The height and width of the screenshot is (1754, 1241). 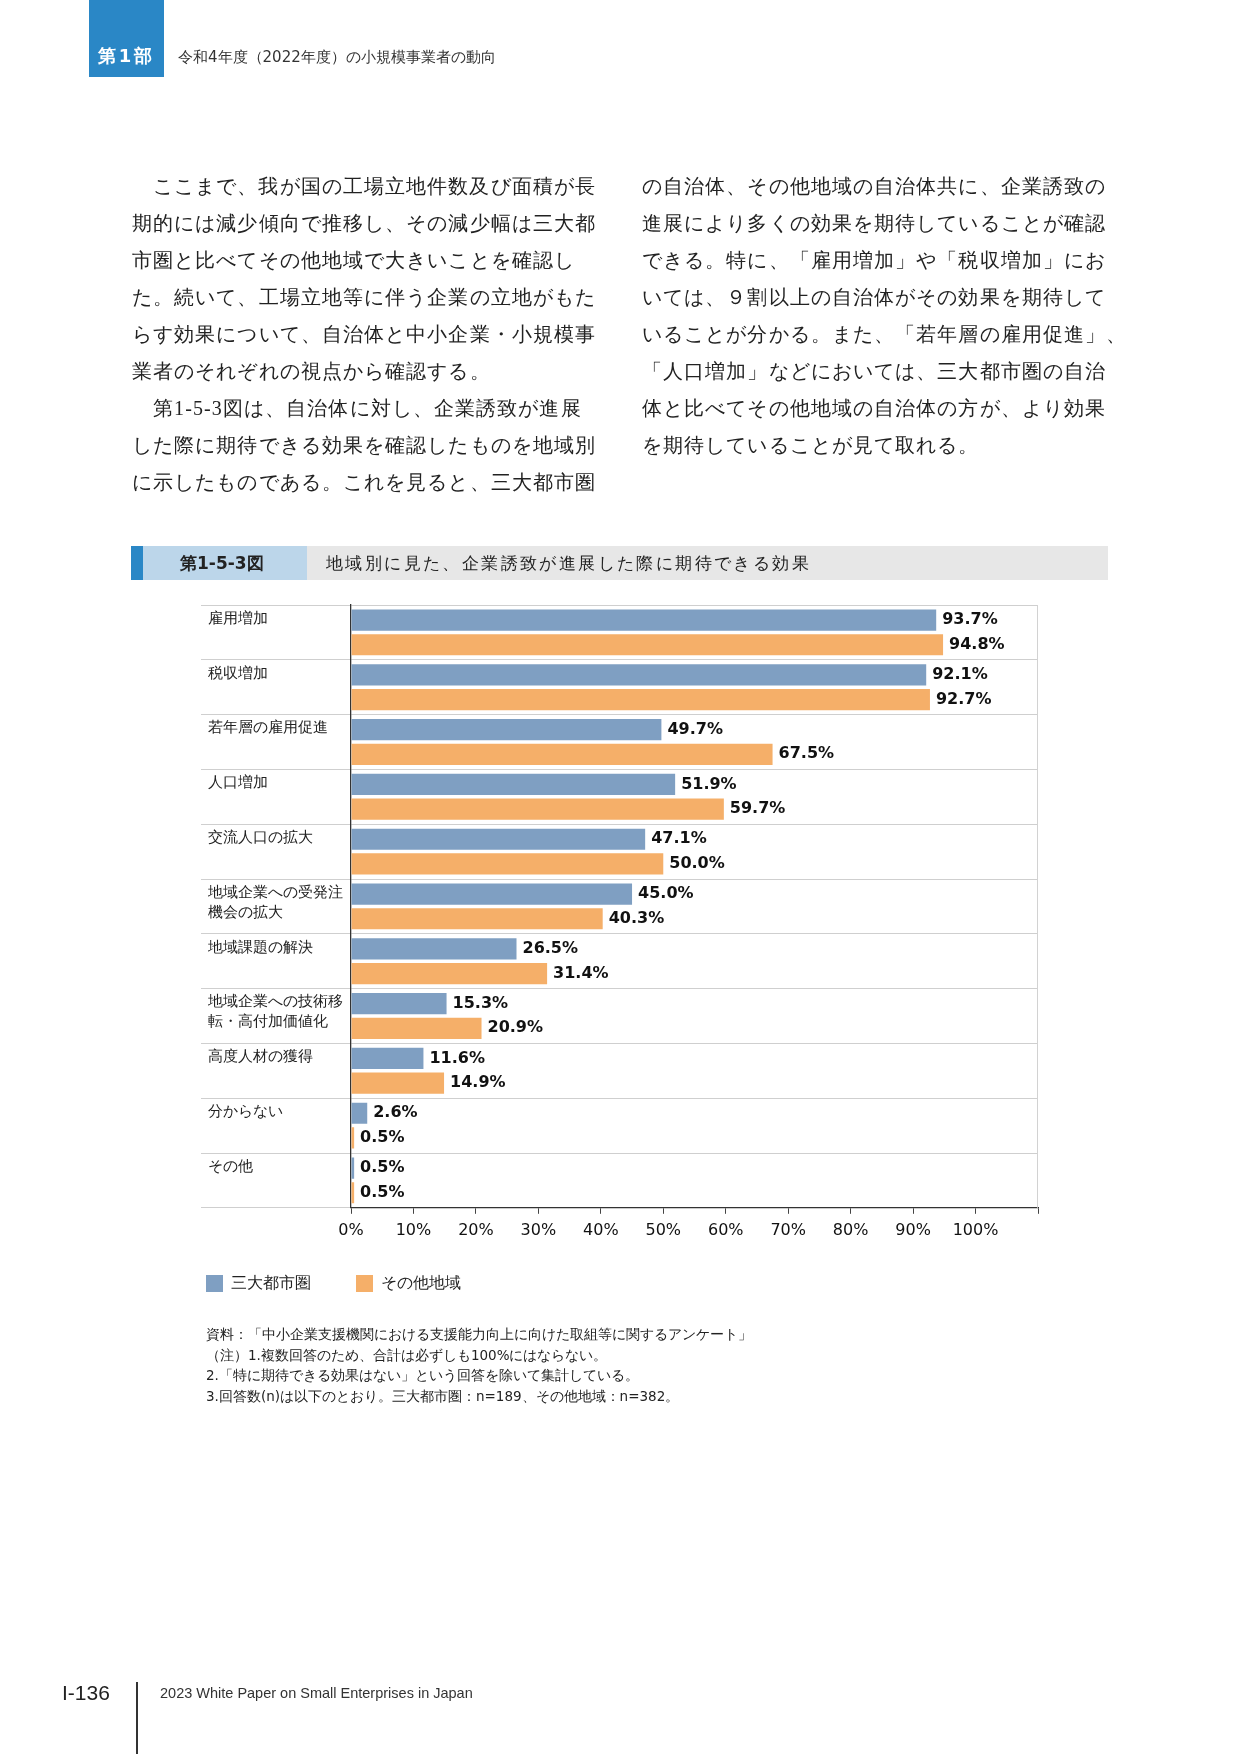 I want to click on text: ここまで、我が国の工場立地件数及び面積が長期的には減少傾向で推移し、その減少幅は三大都市圏と比べてその他地域で大きいことを確認した。続いて、工場立地等に伴う企業の立地がもたらす効果について、自治体と中小企業・小規模事業者のそれぞれの視点から確認する。, so click(x=365, y=279).